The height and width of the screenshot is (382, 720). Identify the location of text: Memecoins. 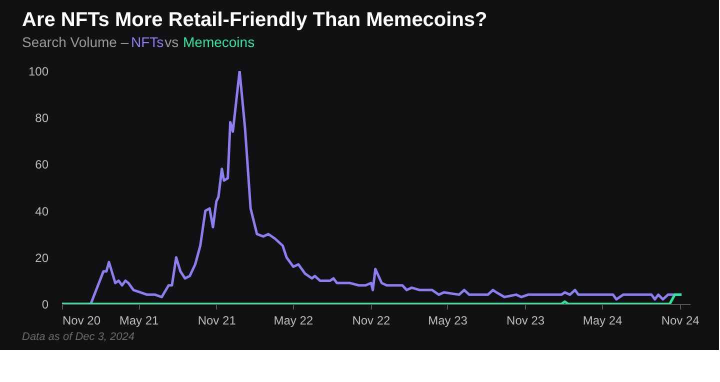
(219, 42).